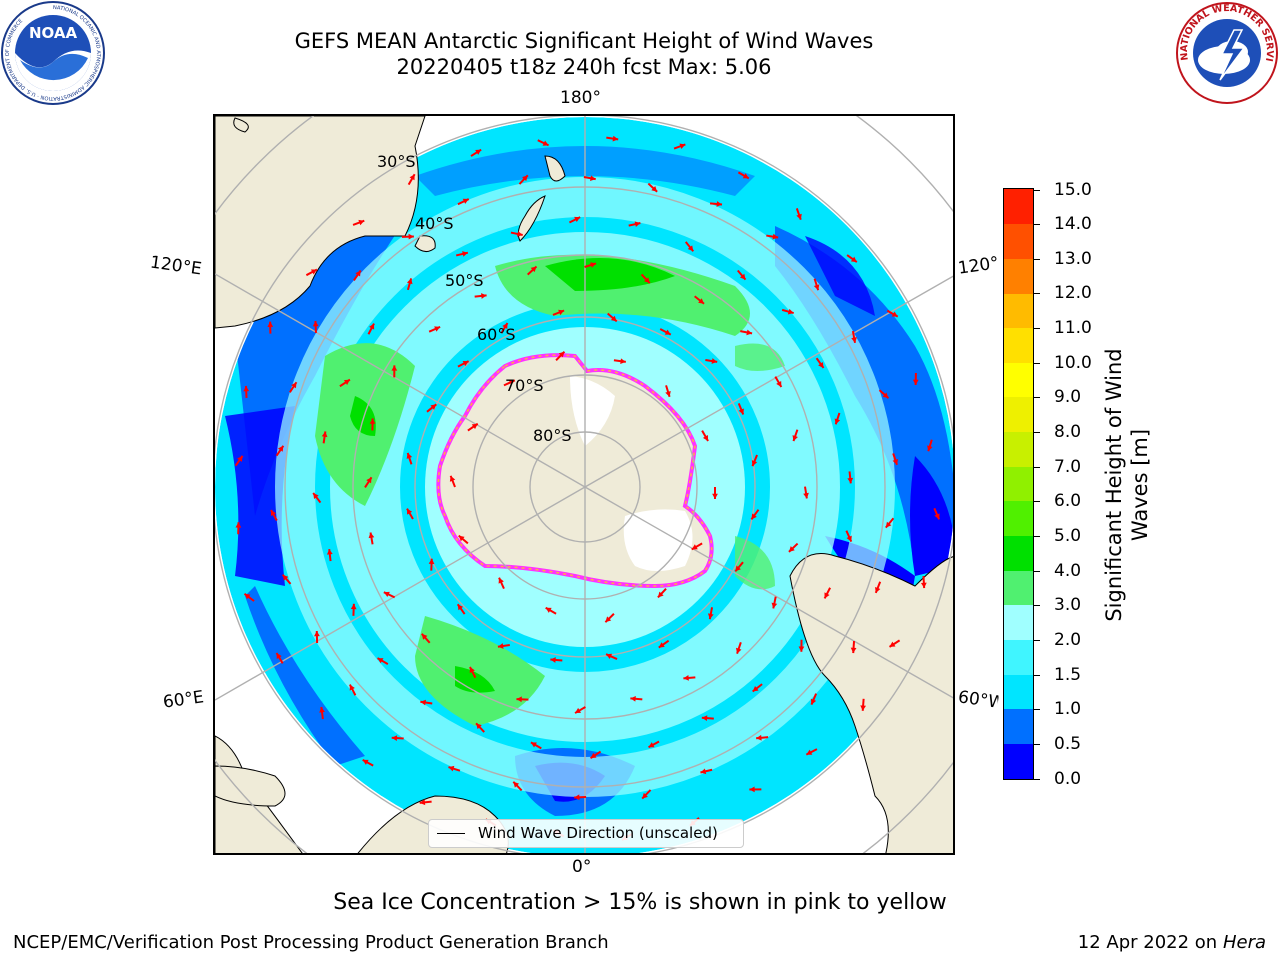 The height and width of the screenshot is (960, 1280). What do you see at coordinates (496, 334) in the screenshot?
I see `lat-label-60s: 60°S` at bounding box center [496, 334].